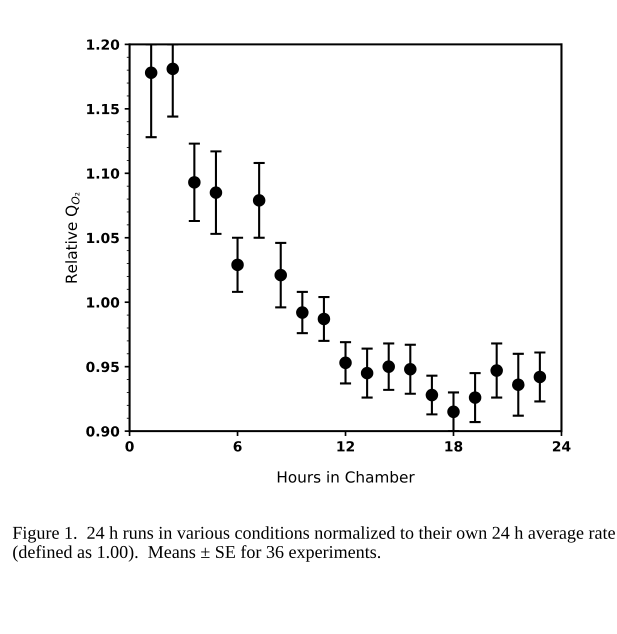 Image resolution: width=617 pixels, height=634 pixels. What do you see at coordinates (103, 238) in the screenshot?
I see `y-tick-label: 1.05` at bounding box center [103, 238].